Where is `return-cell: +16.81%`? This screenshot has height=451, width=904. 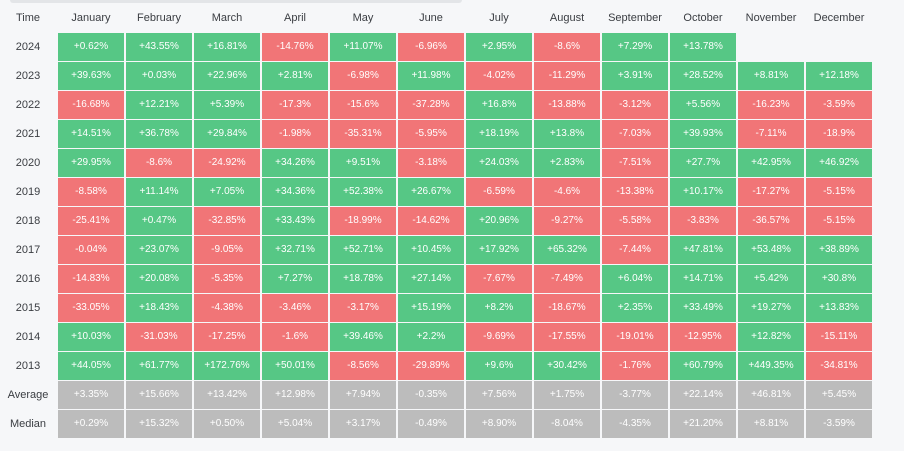
return-cell: +16.81% is located at coordinates (227, 47).